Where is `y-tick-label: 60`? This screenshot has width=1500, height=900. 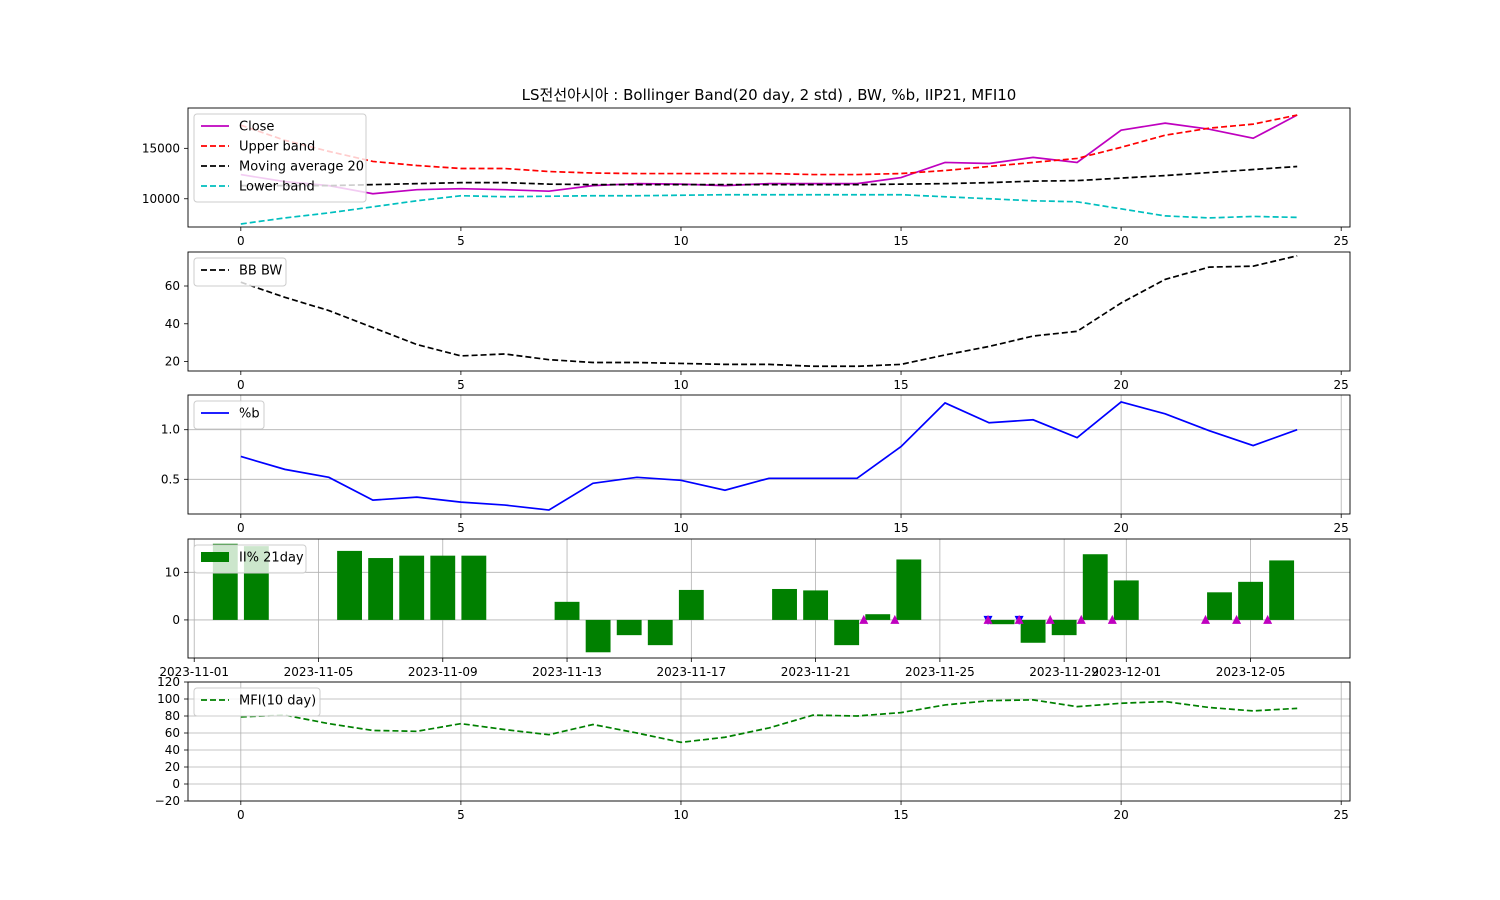
y-tick-label: 60 is located at coordinates (172, 286).